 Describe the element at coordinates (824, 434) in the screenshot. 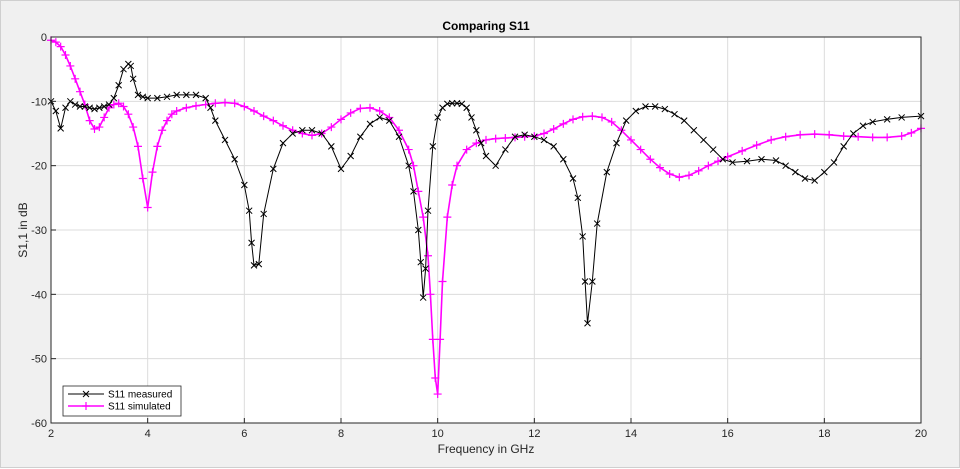

I see `x-tick-label: 18` at that location.